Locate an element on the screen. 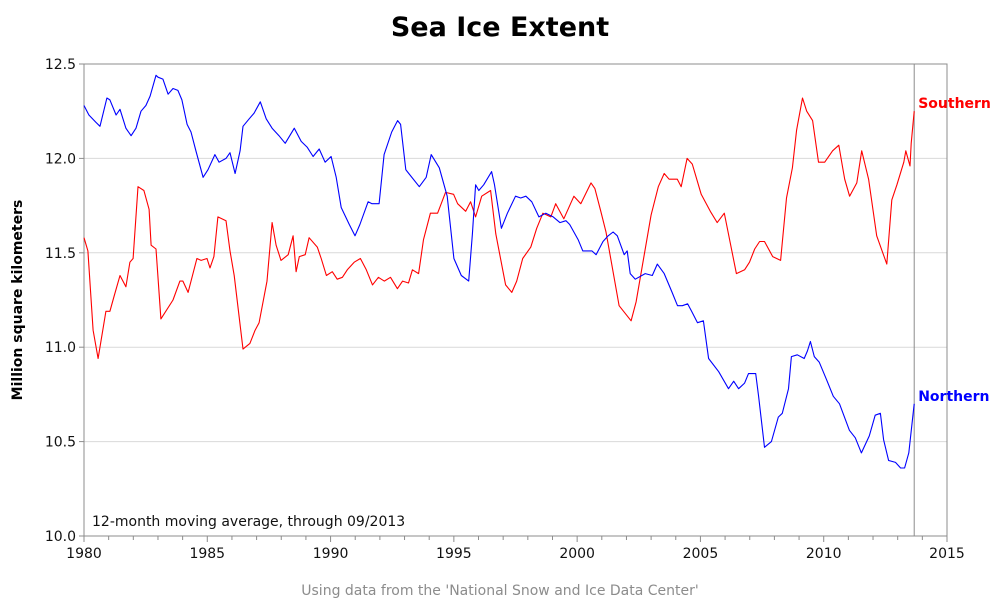 This screenshot has width=1000, height=600. chart-title: Sea Ice Extent is located at coordinates (500, 27).